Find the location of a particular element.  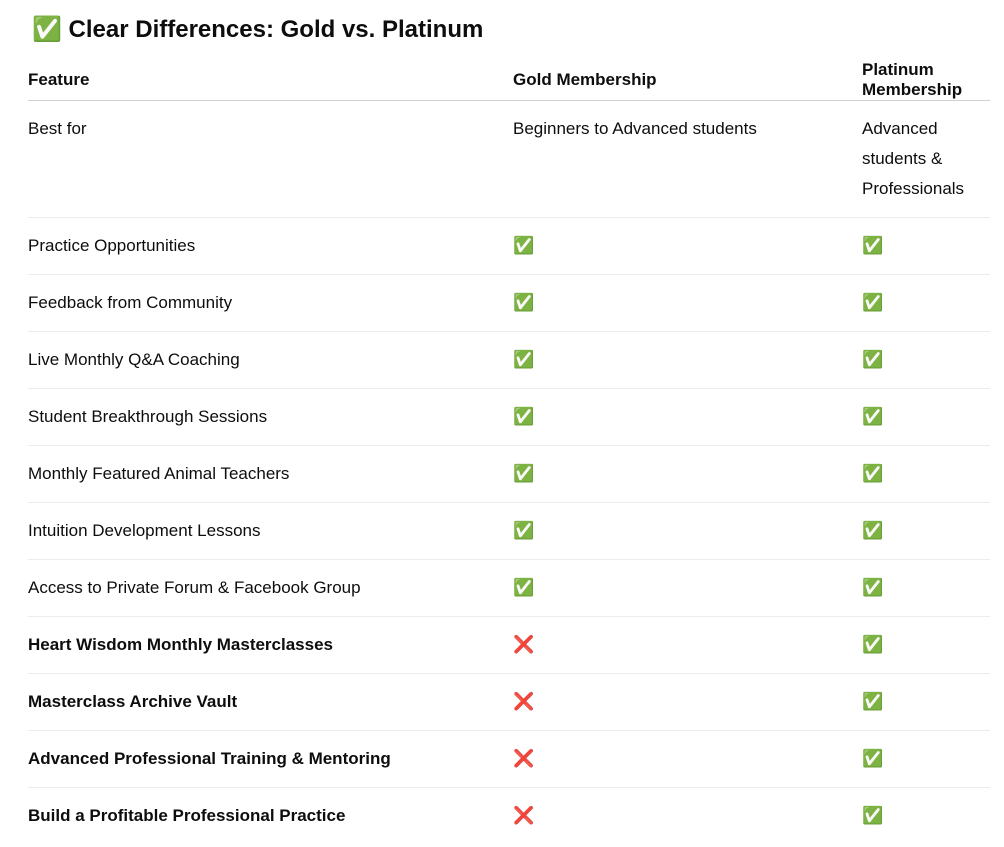

table-row: Feedback from Community ✅ ✅ is located at coordinates (509, 303).